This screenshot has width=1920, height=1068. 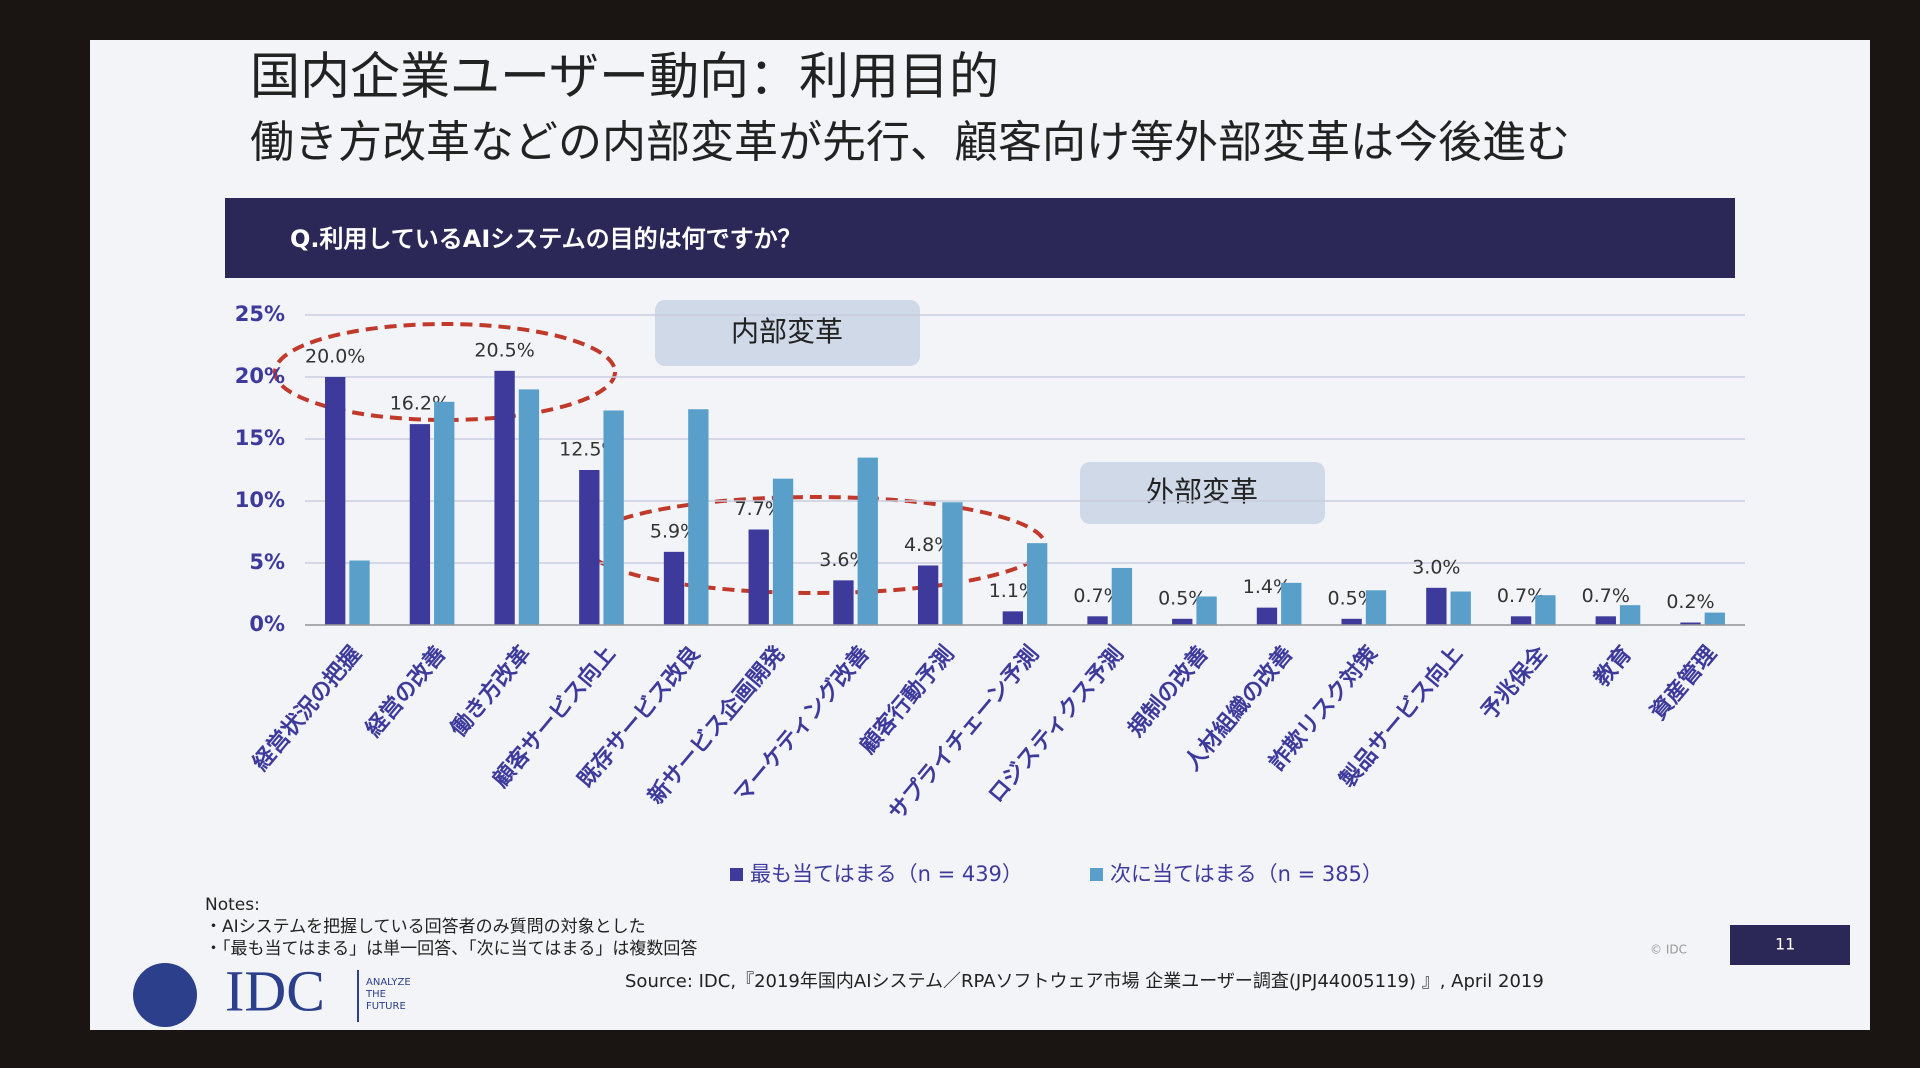 I want to click on annotation: 内部変革, so click(x=787, y=331).